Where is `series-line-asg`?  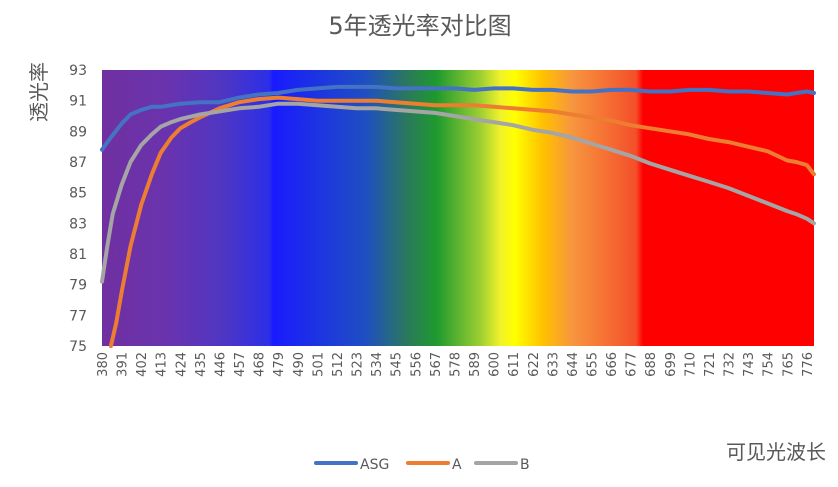 series-line-asg is located at coordinates (458, 118).